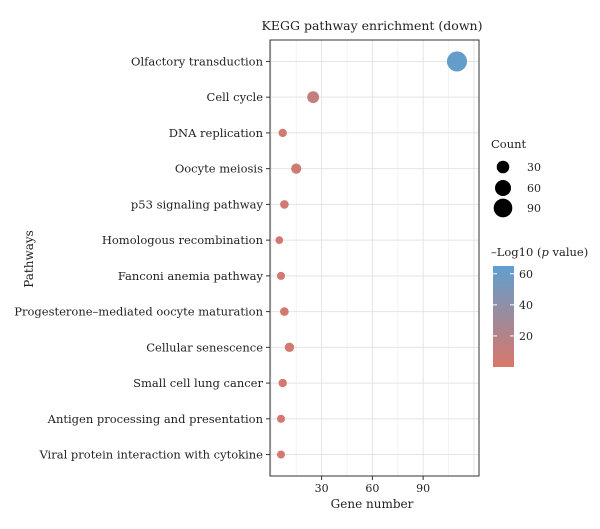 This screenshot has height=529, width=600. I want to click on y-axis-title: Pathways, so click(29, 259).